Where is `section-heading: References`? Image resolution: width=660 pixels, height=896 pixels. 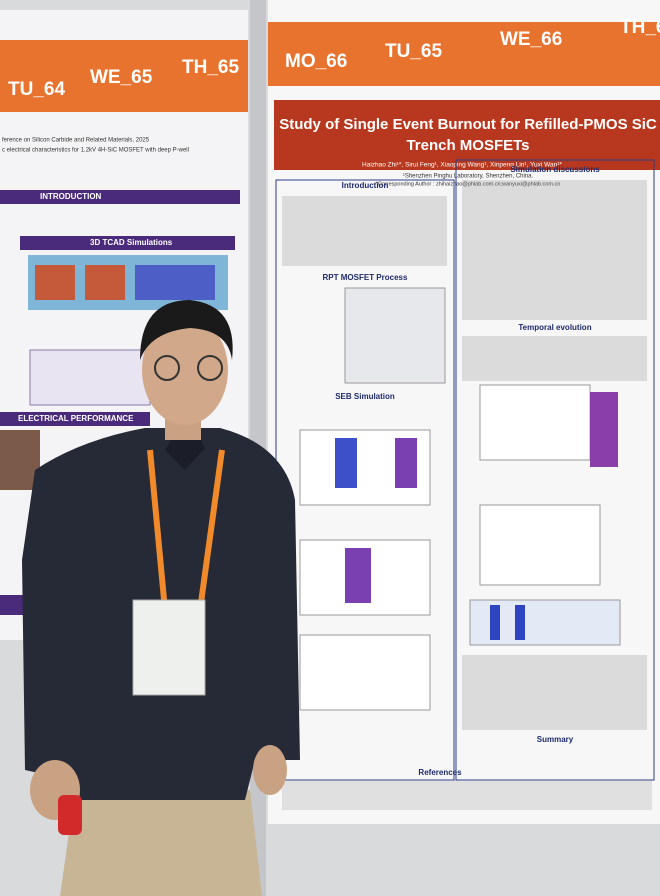
section-heading: References is located at coordinates (440, 772).